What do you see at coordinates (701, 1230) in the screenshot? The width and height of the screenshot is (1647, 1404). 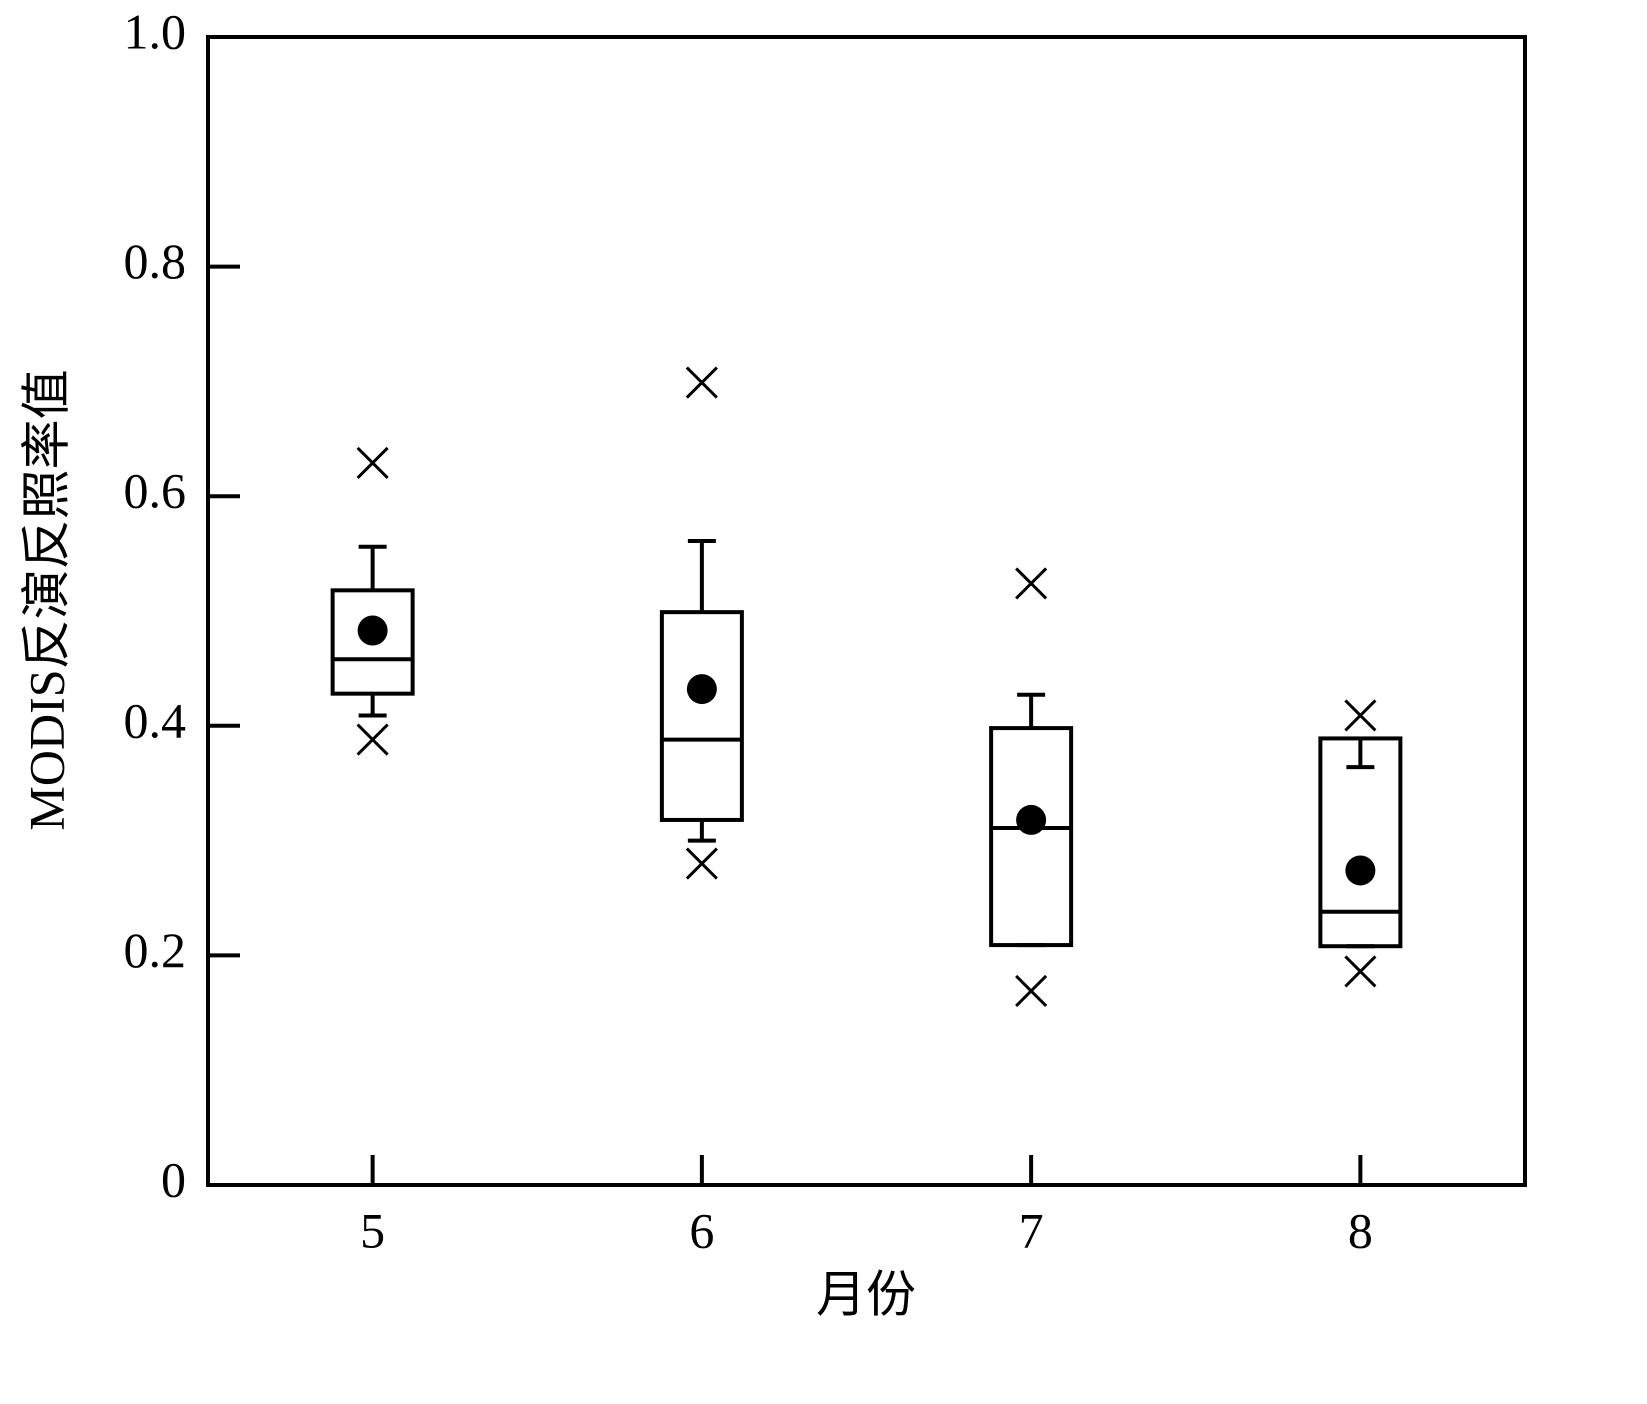 I see `x-tick-label: 6` at bounding box center [701, 1230].